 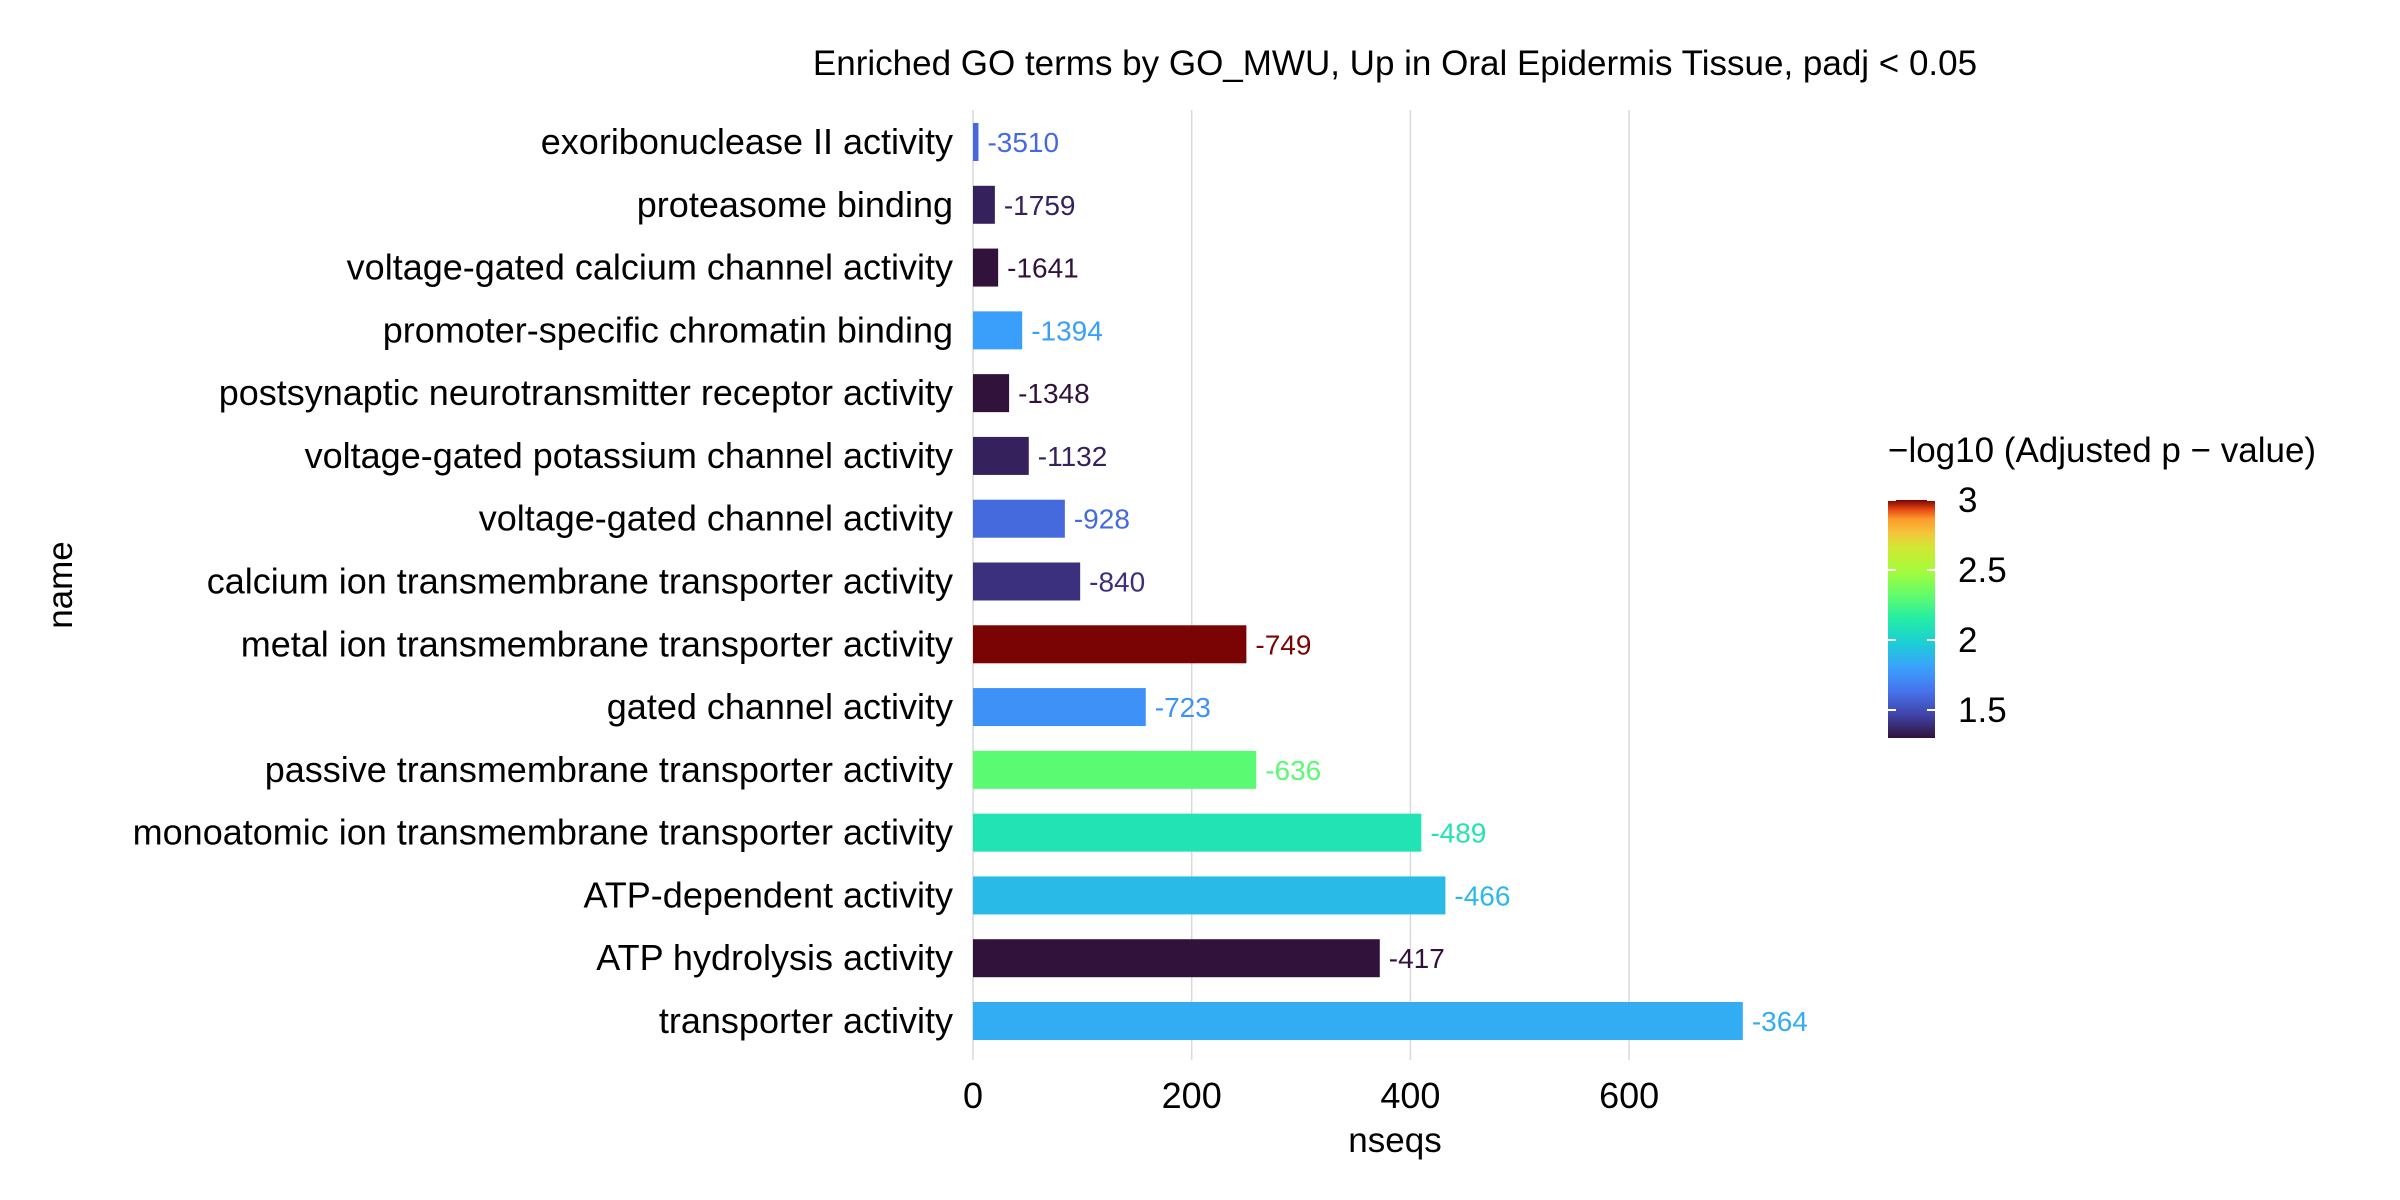 I want to click on data-label-12: -489, so click(x=1458, y=833).